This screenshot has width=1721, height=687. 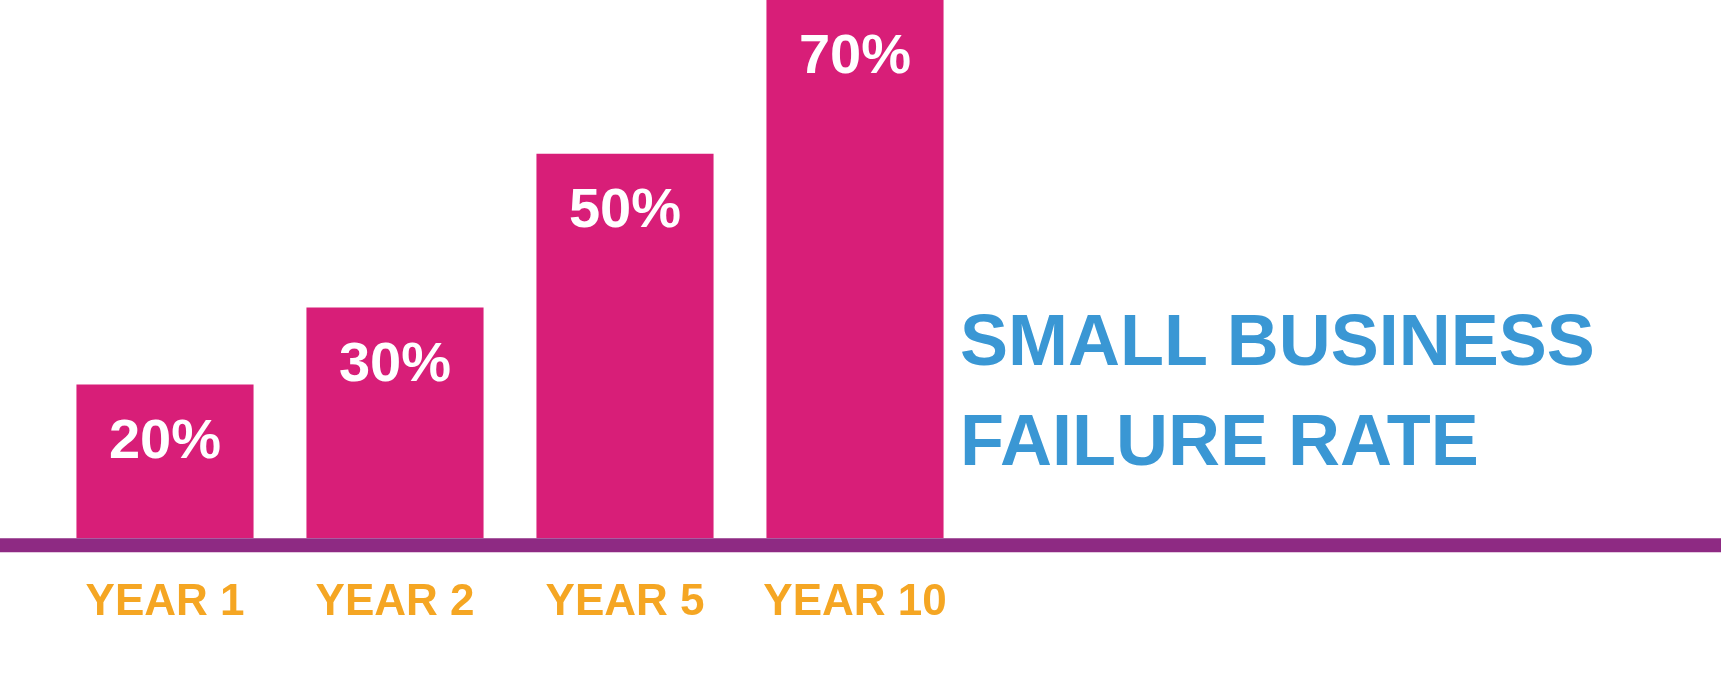 I want to click on x-tick-label: YEAR 5, so click(x=625, y=599).